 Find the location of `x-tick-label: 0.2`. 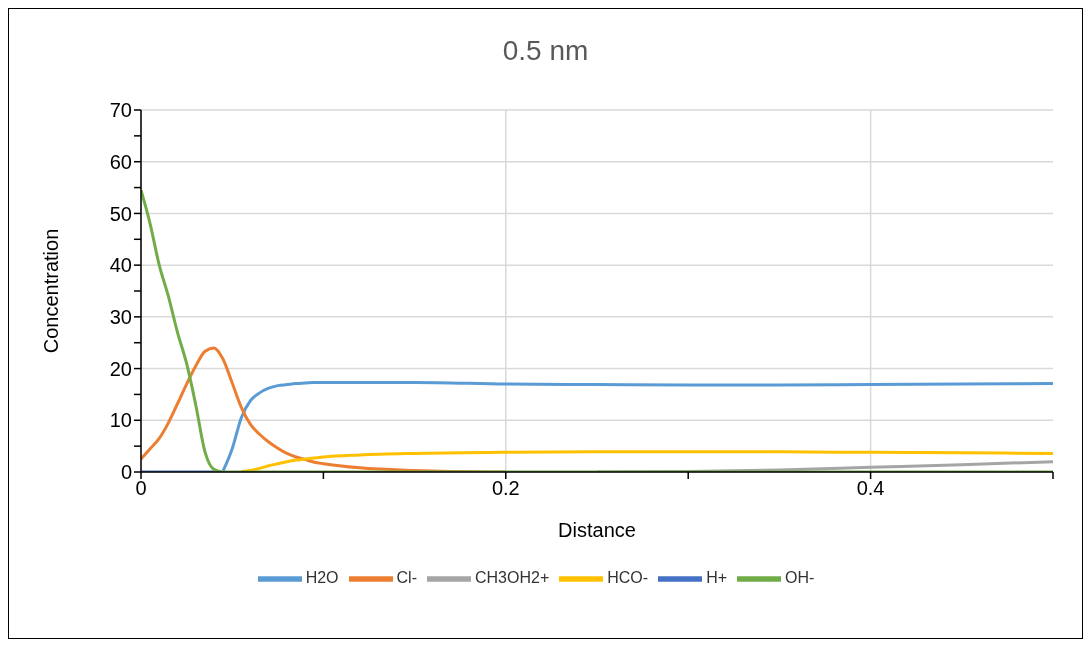

x-tick-label: 0.2 is located at coordinates (505, 488).